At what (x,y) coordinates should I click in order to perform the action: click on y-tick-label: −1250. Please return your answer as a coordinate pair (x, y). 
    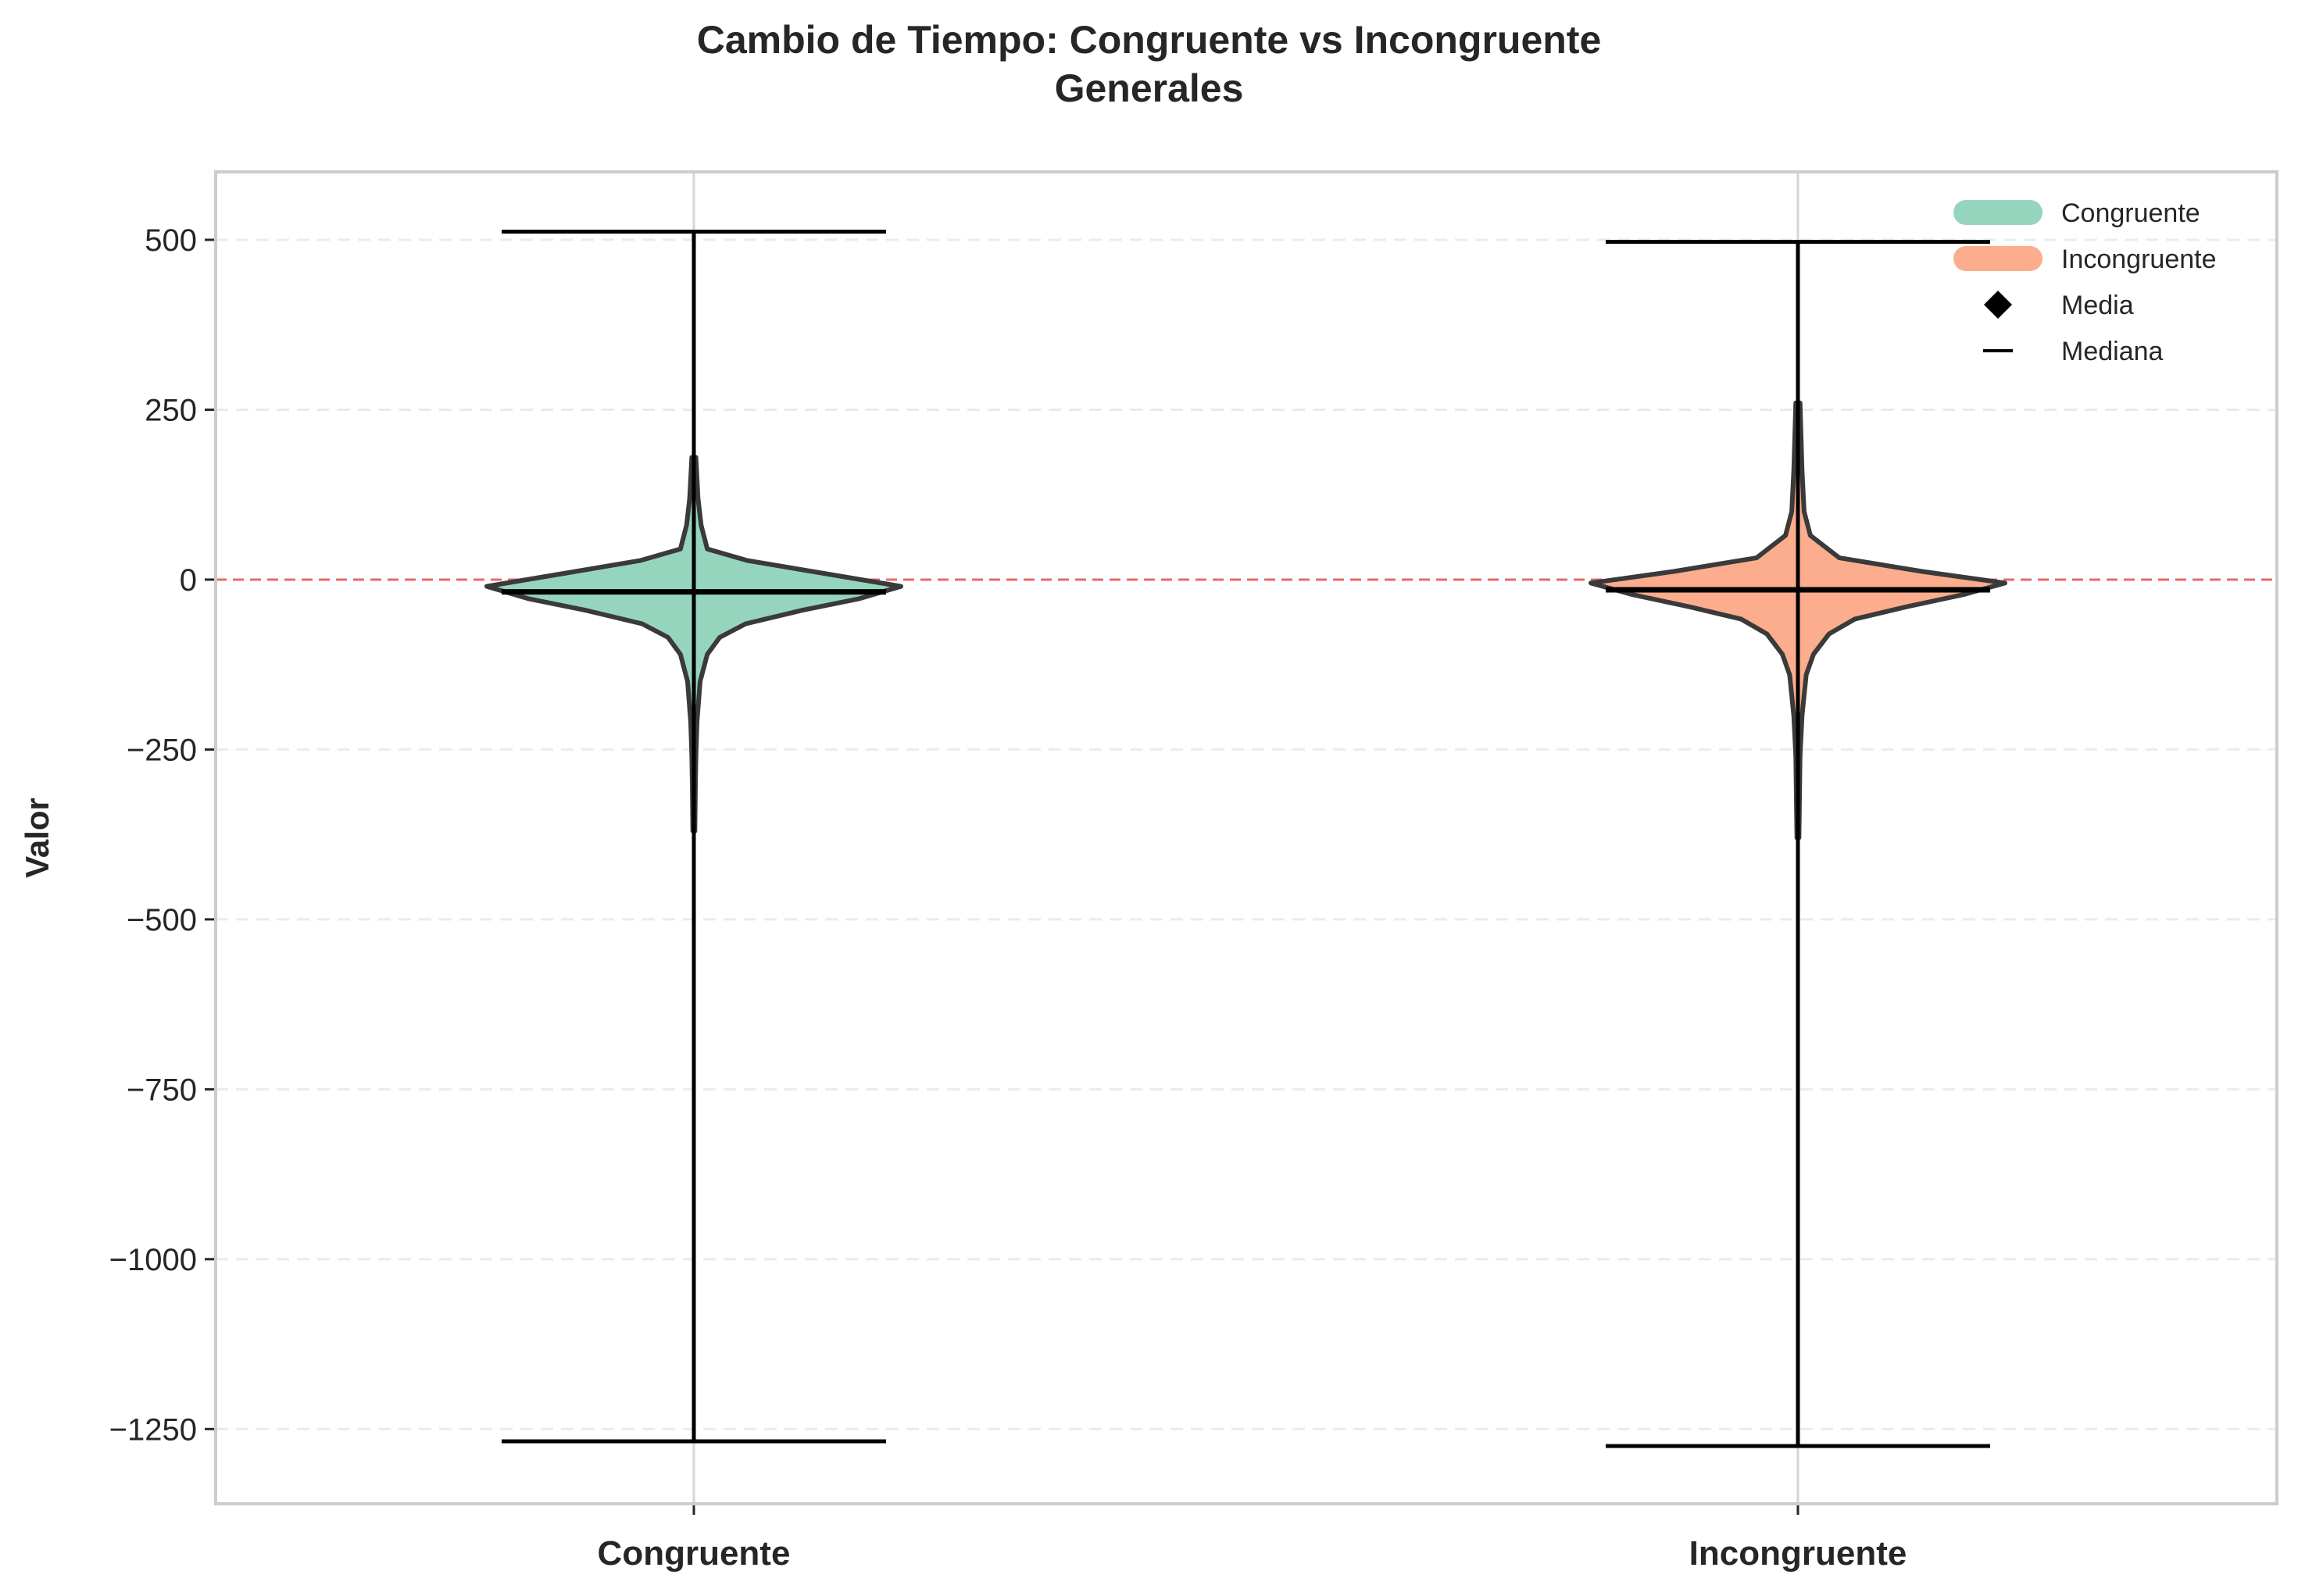
    Looking at the image, I should click on (153, 1429).